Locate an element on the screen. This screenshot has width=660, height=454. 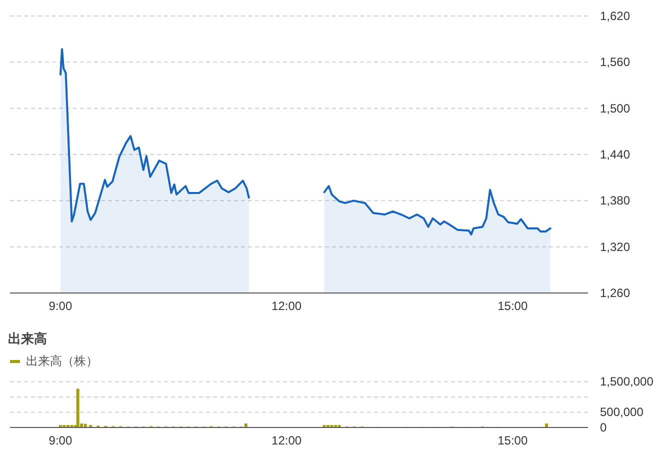
chart-title: 出来高 is located at coordinates (27, 338).